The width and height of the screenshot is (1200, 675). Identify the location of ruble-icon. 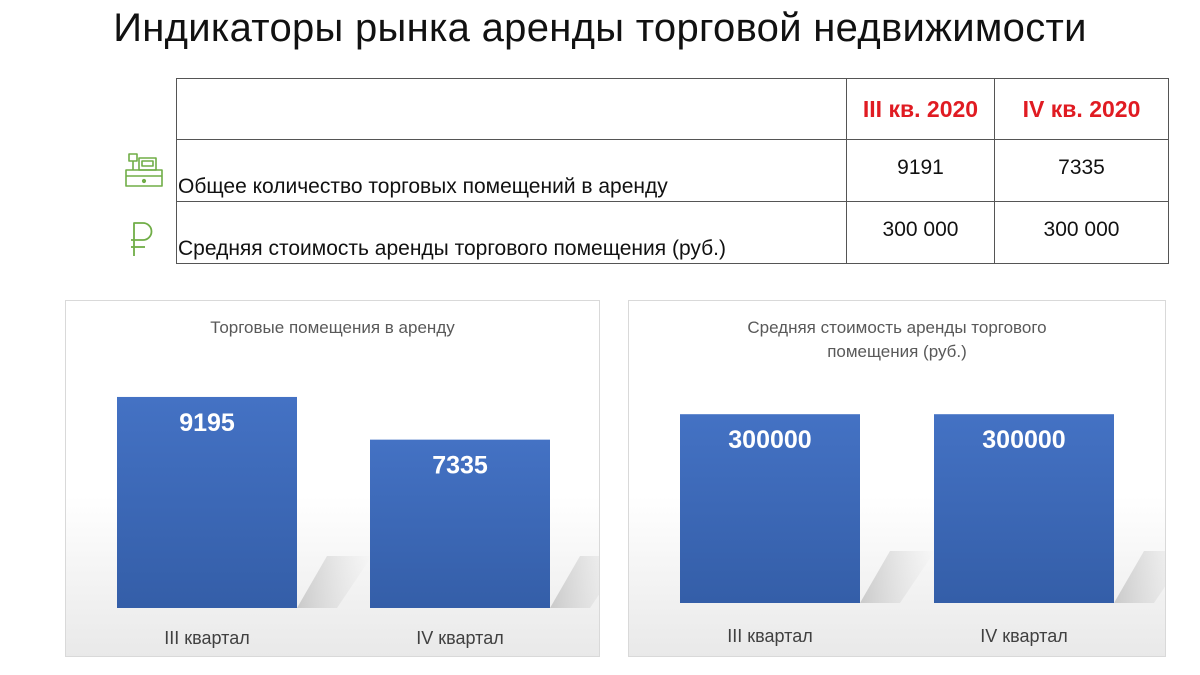
(142, 239).